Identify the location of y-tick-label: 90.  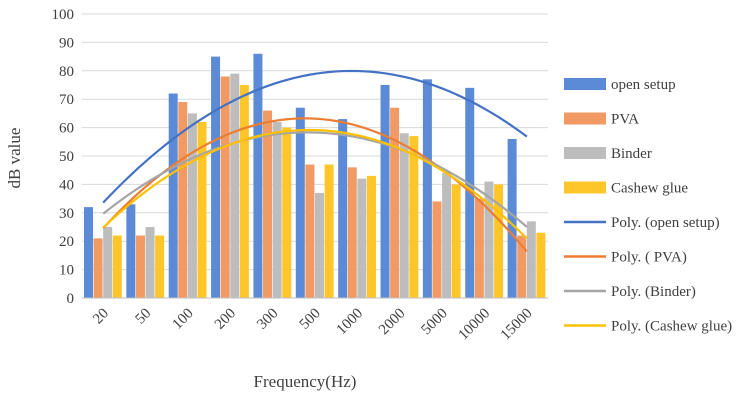
(66, 43).